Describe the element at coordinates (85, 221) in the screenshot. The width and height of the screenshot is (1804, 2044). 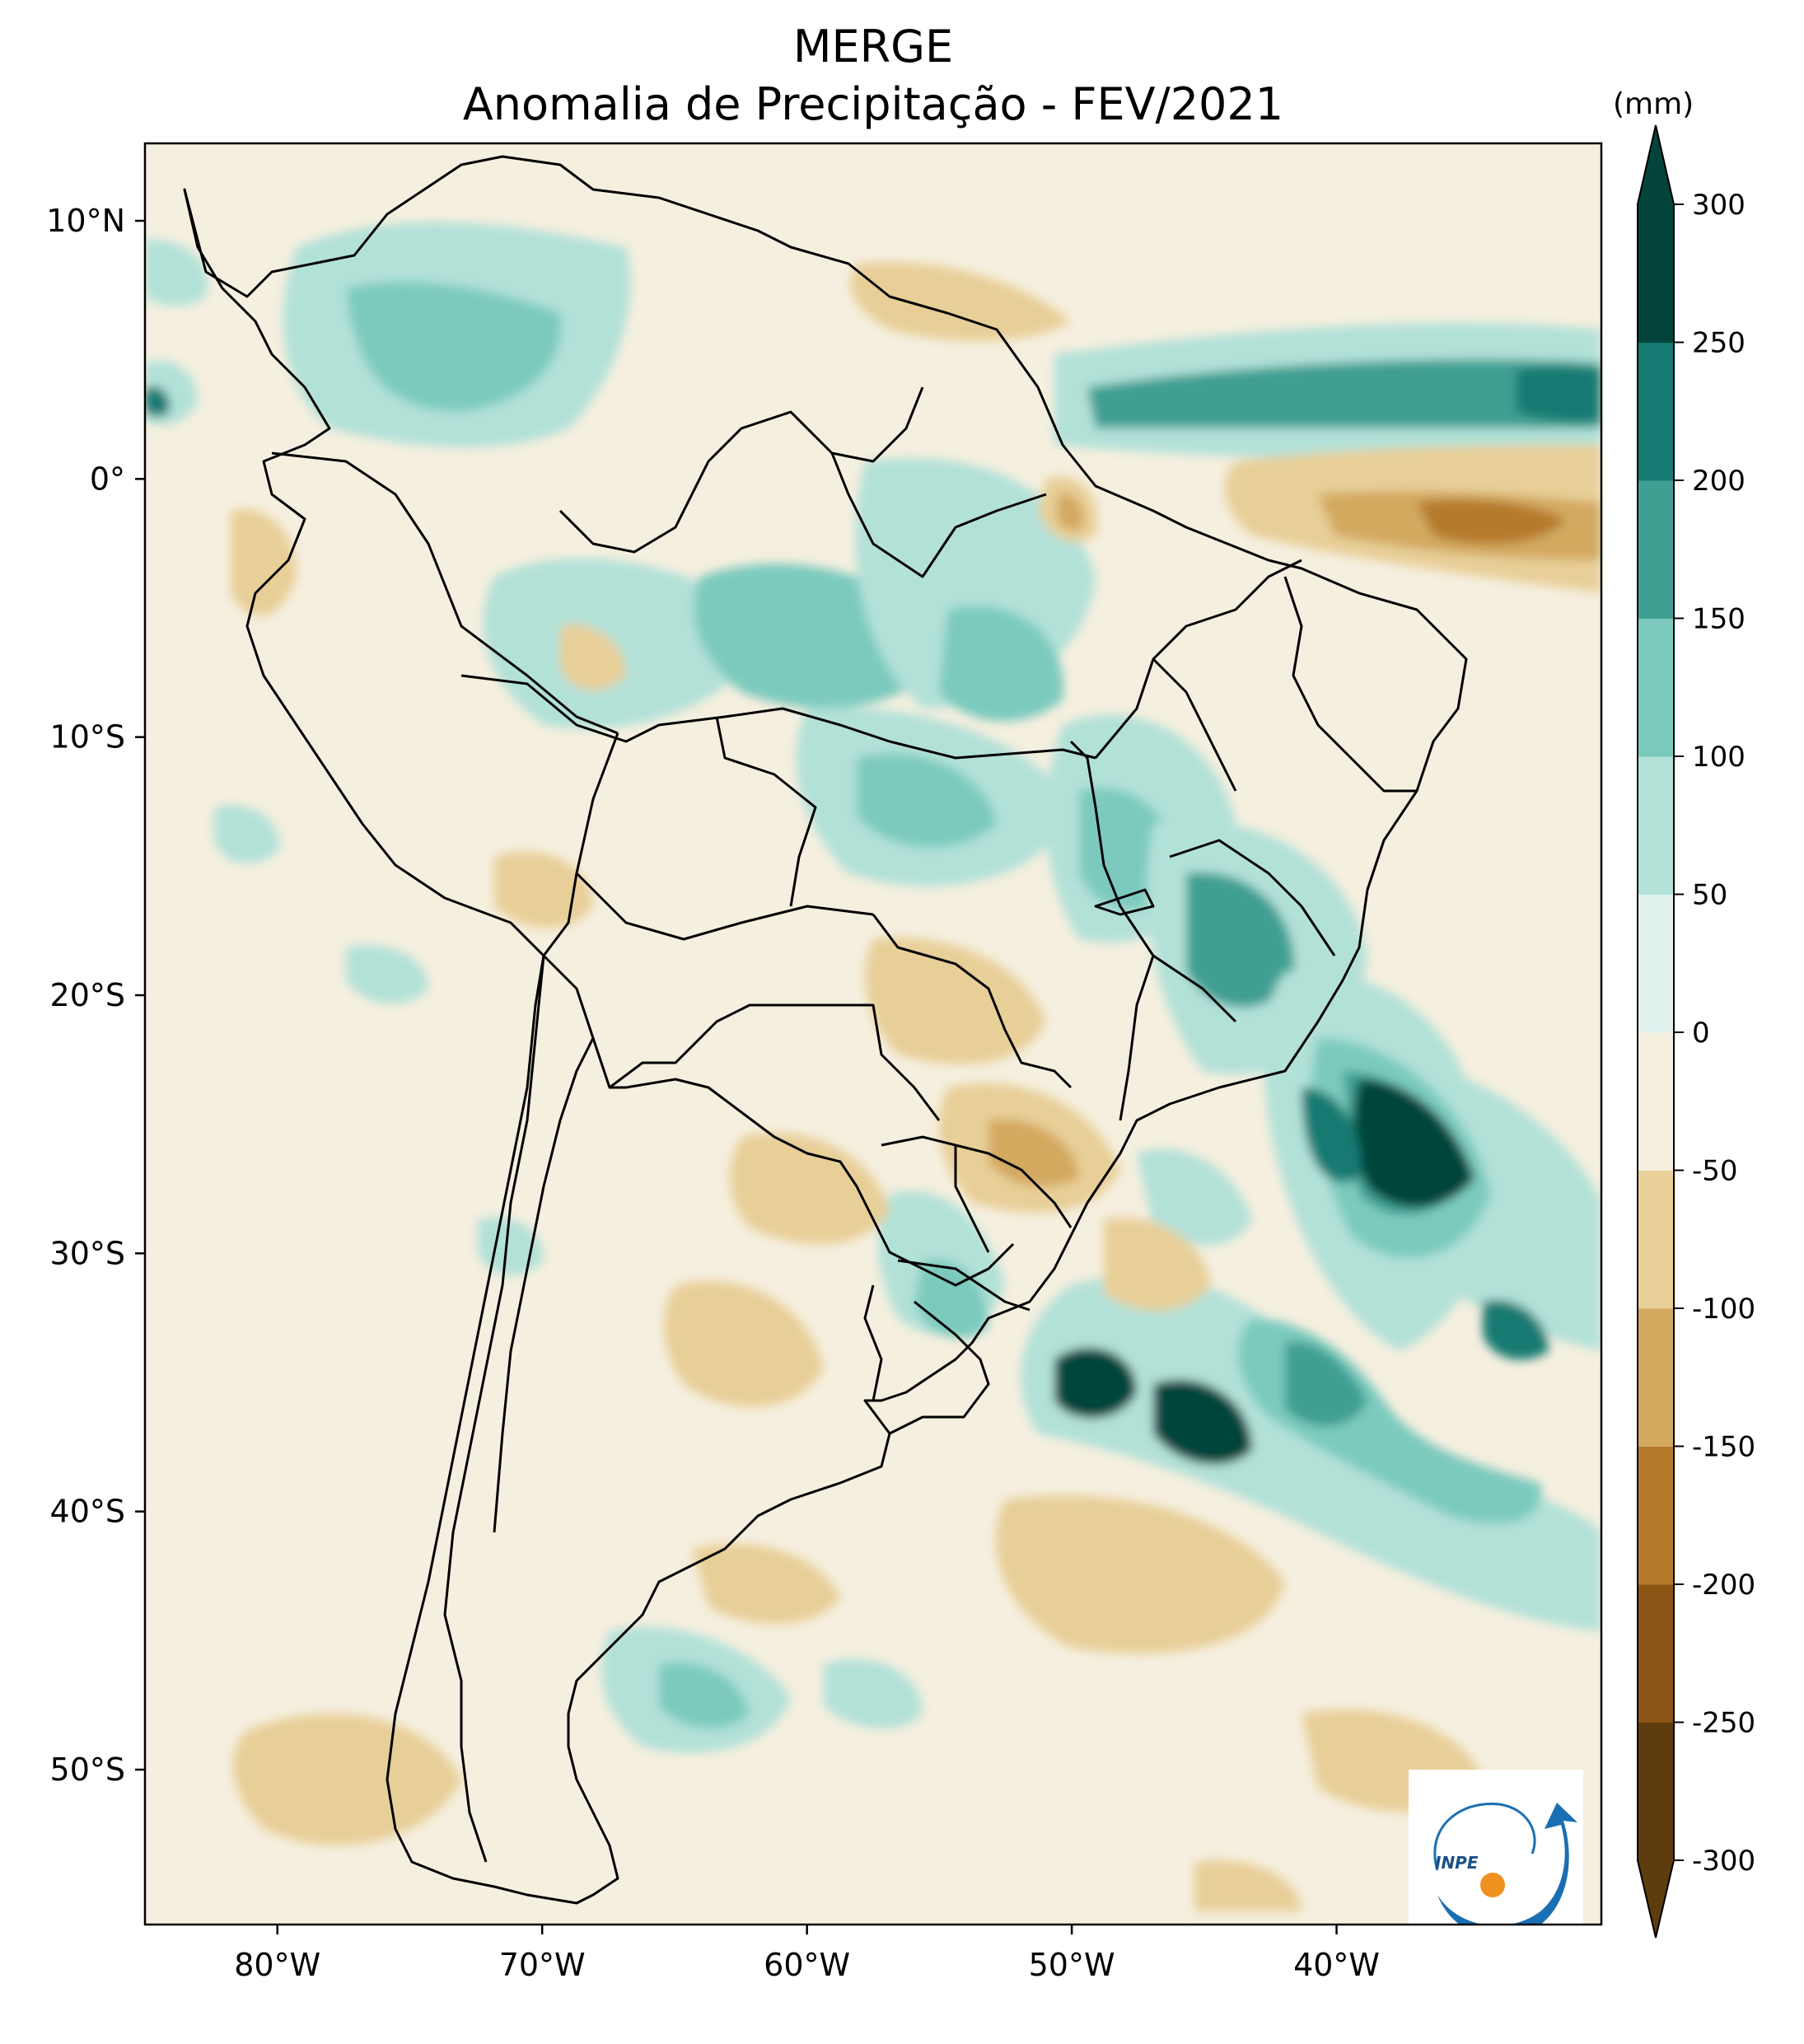
I see `y-tick-label: 10°N` at that location.